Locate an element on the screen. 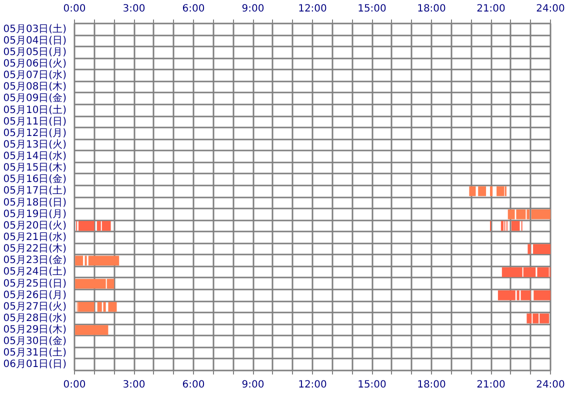 This screenshot has height=400, width=570. y-tick-label: 05月07日(水) is located at coordinates (35, 75).